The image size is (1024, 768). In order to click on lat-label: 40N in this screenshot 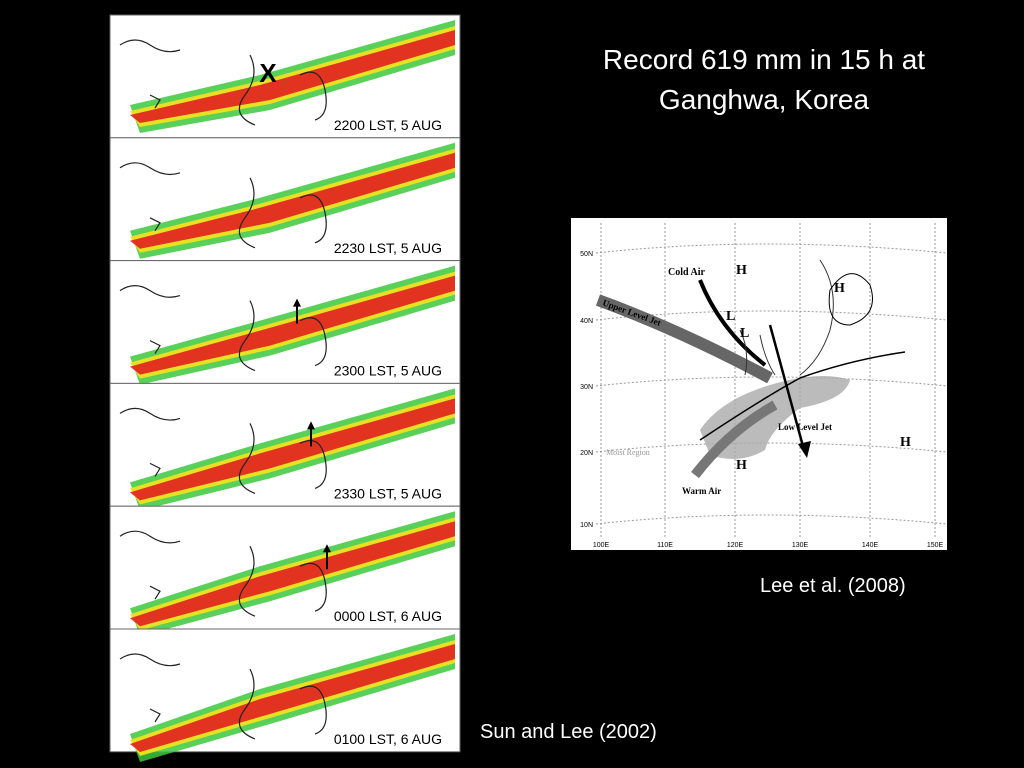, I will do `click(586, 321)`.